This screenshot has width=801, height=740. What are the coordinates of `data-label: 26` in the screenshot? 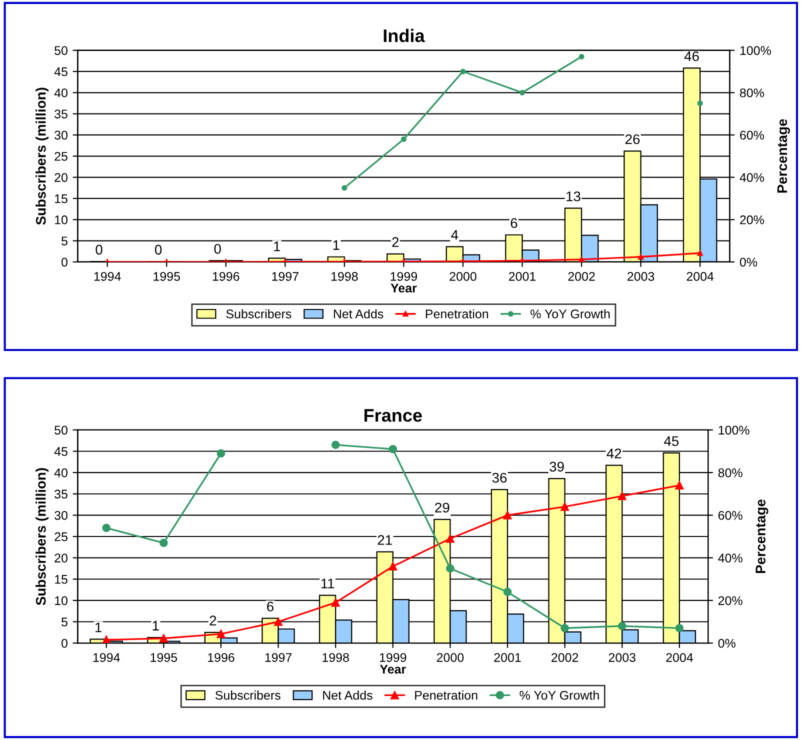 It's located at (632, 139).